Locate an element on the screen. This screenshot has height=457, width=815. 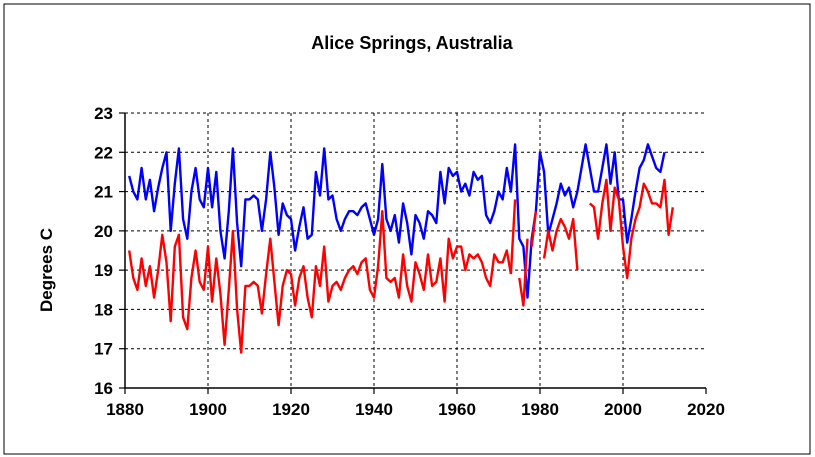
x-tick-label: 1900 is located at coordinates (208, 409).